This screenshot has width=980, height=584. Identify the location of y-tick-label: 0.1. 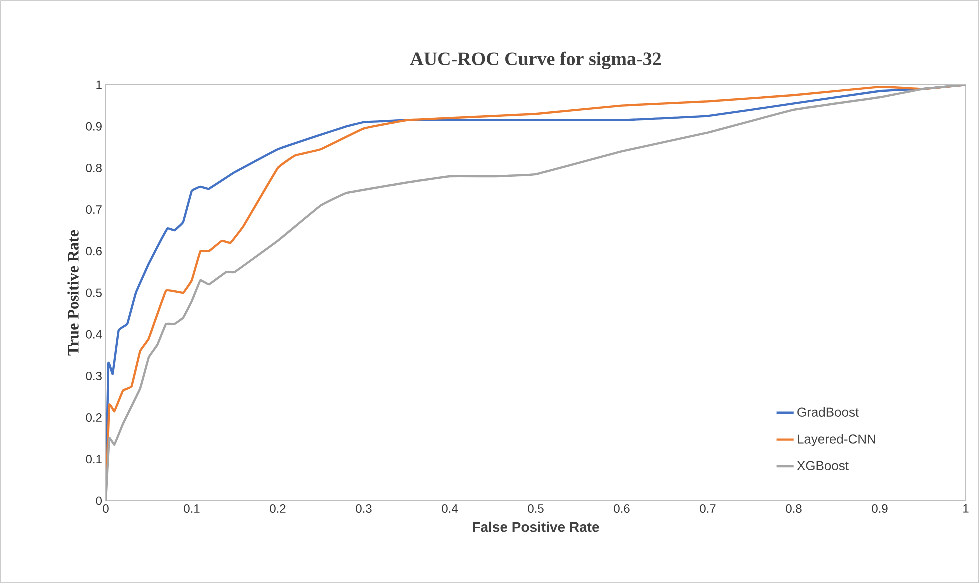
(94, 459).